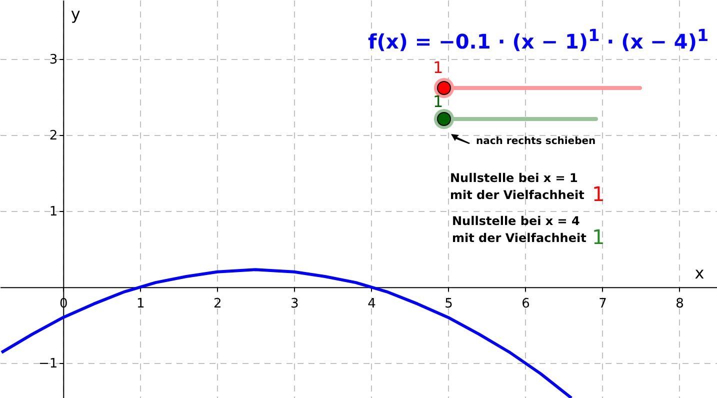  I want to click on x-tick-label: 6, so click(526, 304).